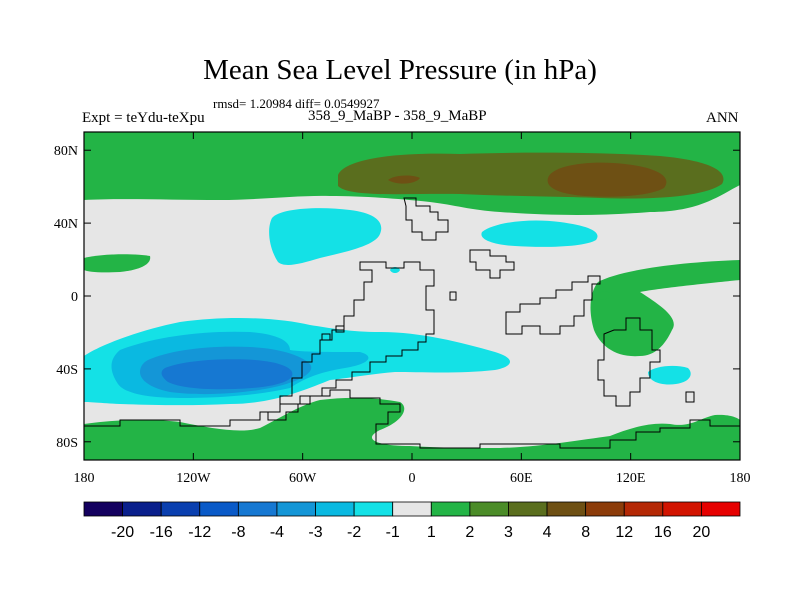  Describe the element at coordinates (67, 443) in the screenshot. I see `y-tick-label: 80S` at that location.